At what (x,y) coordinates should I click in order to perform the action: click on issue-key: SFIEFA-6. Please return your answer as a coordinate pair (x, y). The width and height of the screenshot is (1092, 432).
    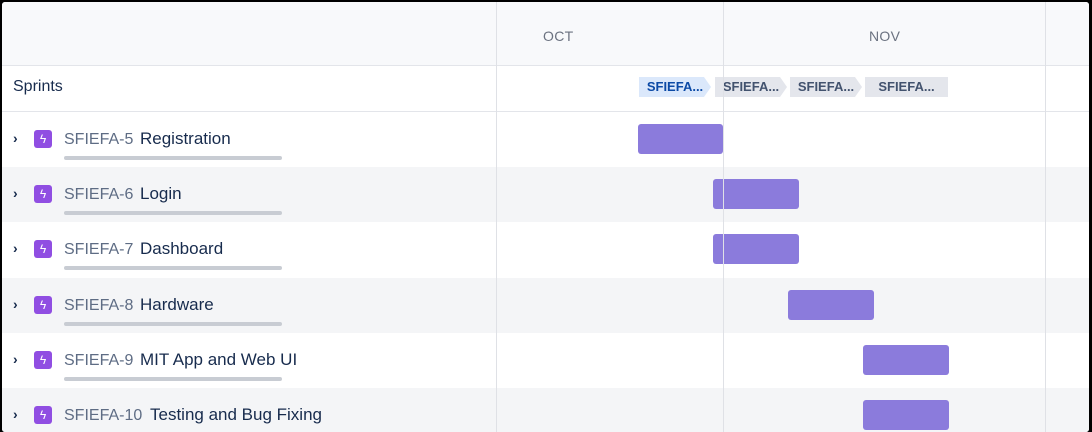
    Looking at the image, I should click on (99, 194).